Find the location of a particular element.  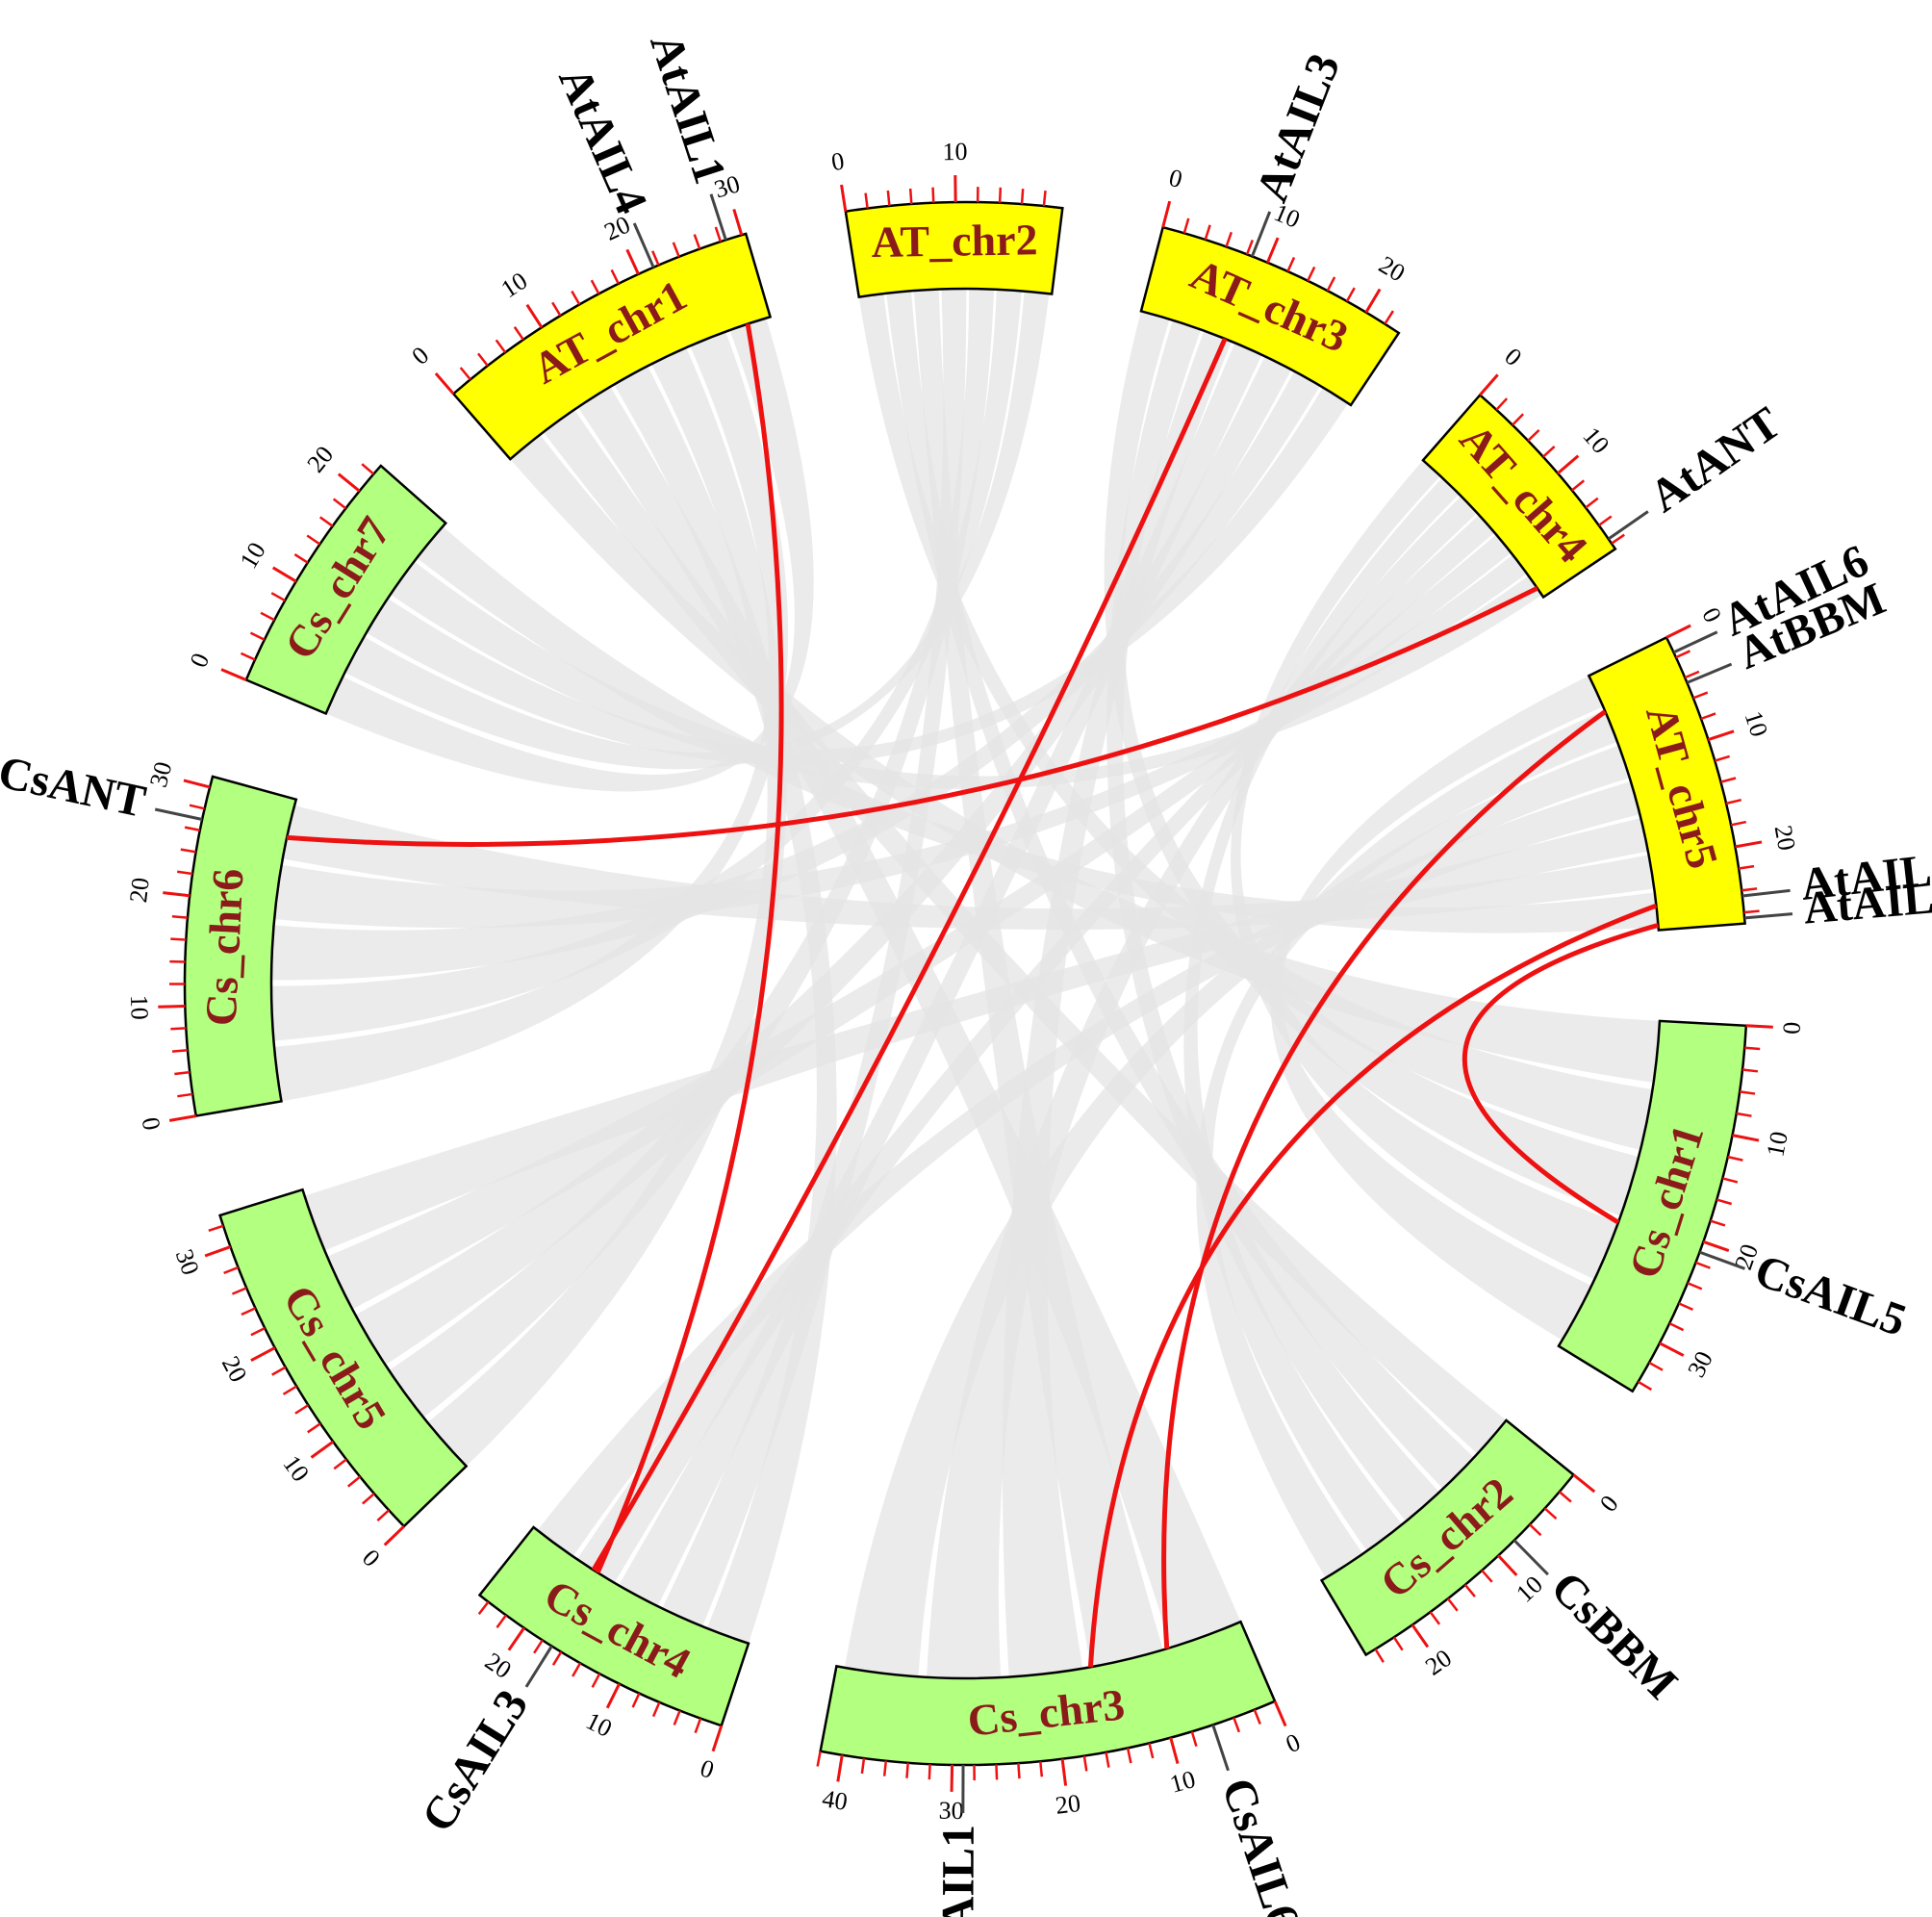

gene-label: CsAIL6 is located at coordinates (1260, 1844).